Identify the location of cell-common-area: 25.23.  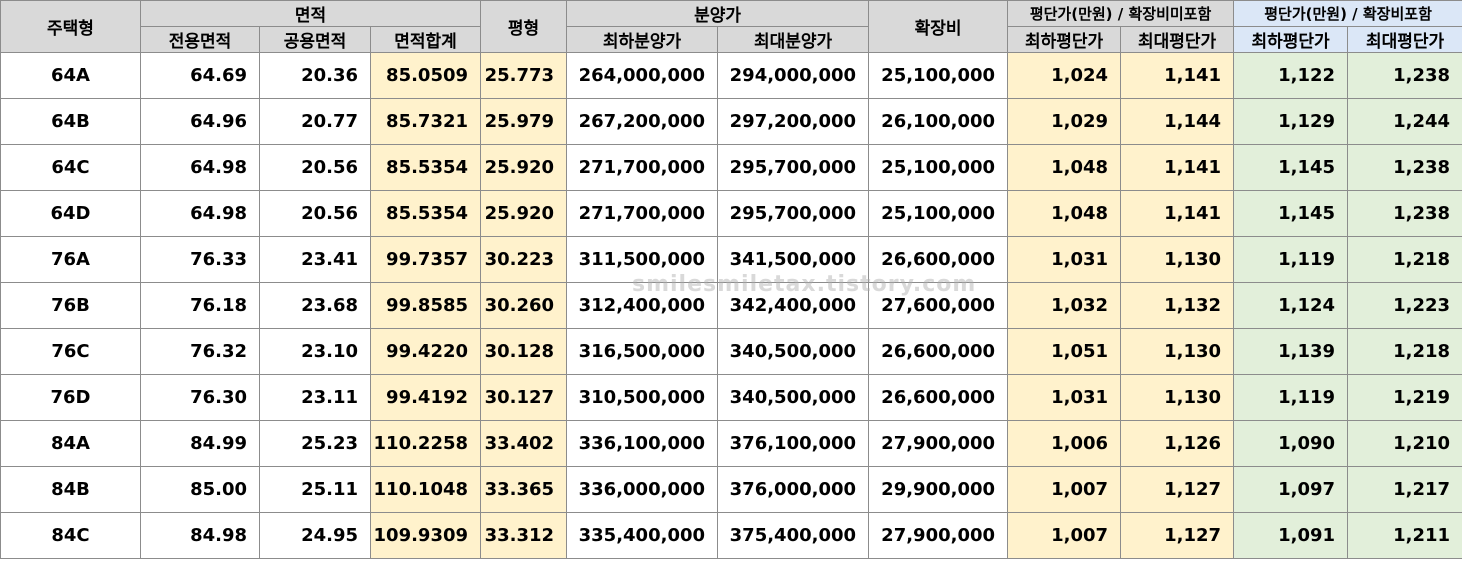
(315, 443).